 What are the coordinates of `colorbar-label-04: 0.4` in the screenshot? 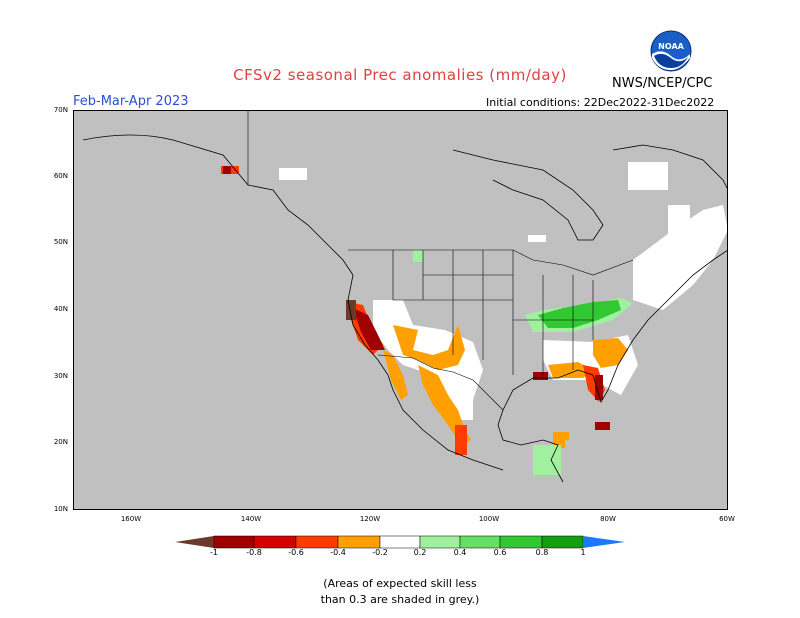 It's located at (460, 552).